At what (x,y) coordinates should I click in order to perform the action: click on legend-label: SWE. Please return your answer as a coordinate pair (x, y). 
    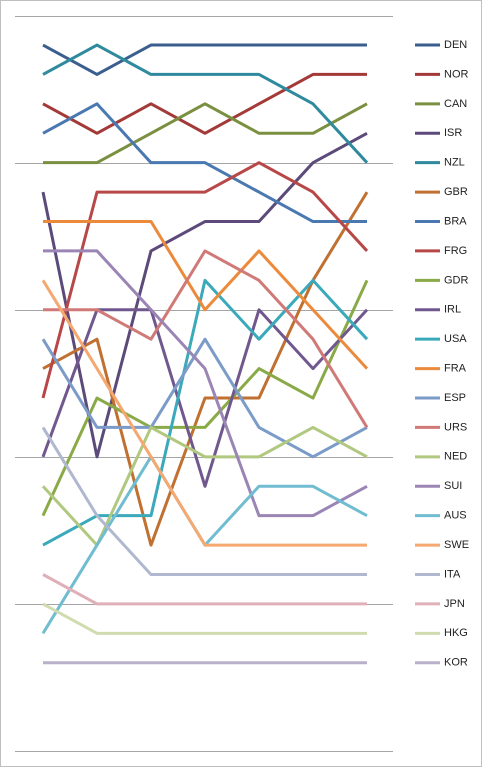
    Looking at the image, I should click on (456, 545).